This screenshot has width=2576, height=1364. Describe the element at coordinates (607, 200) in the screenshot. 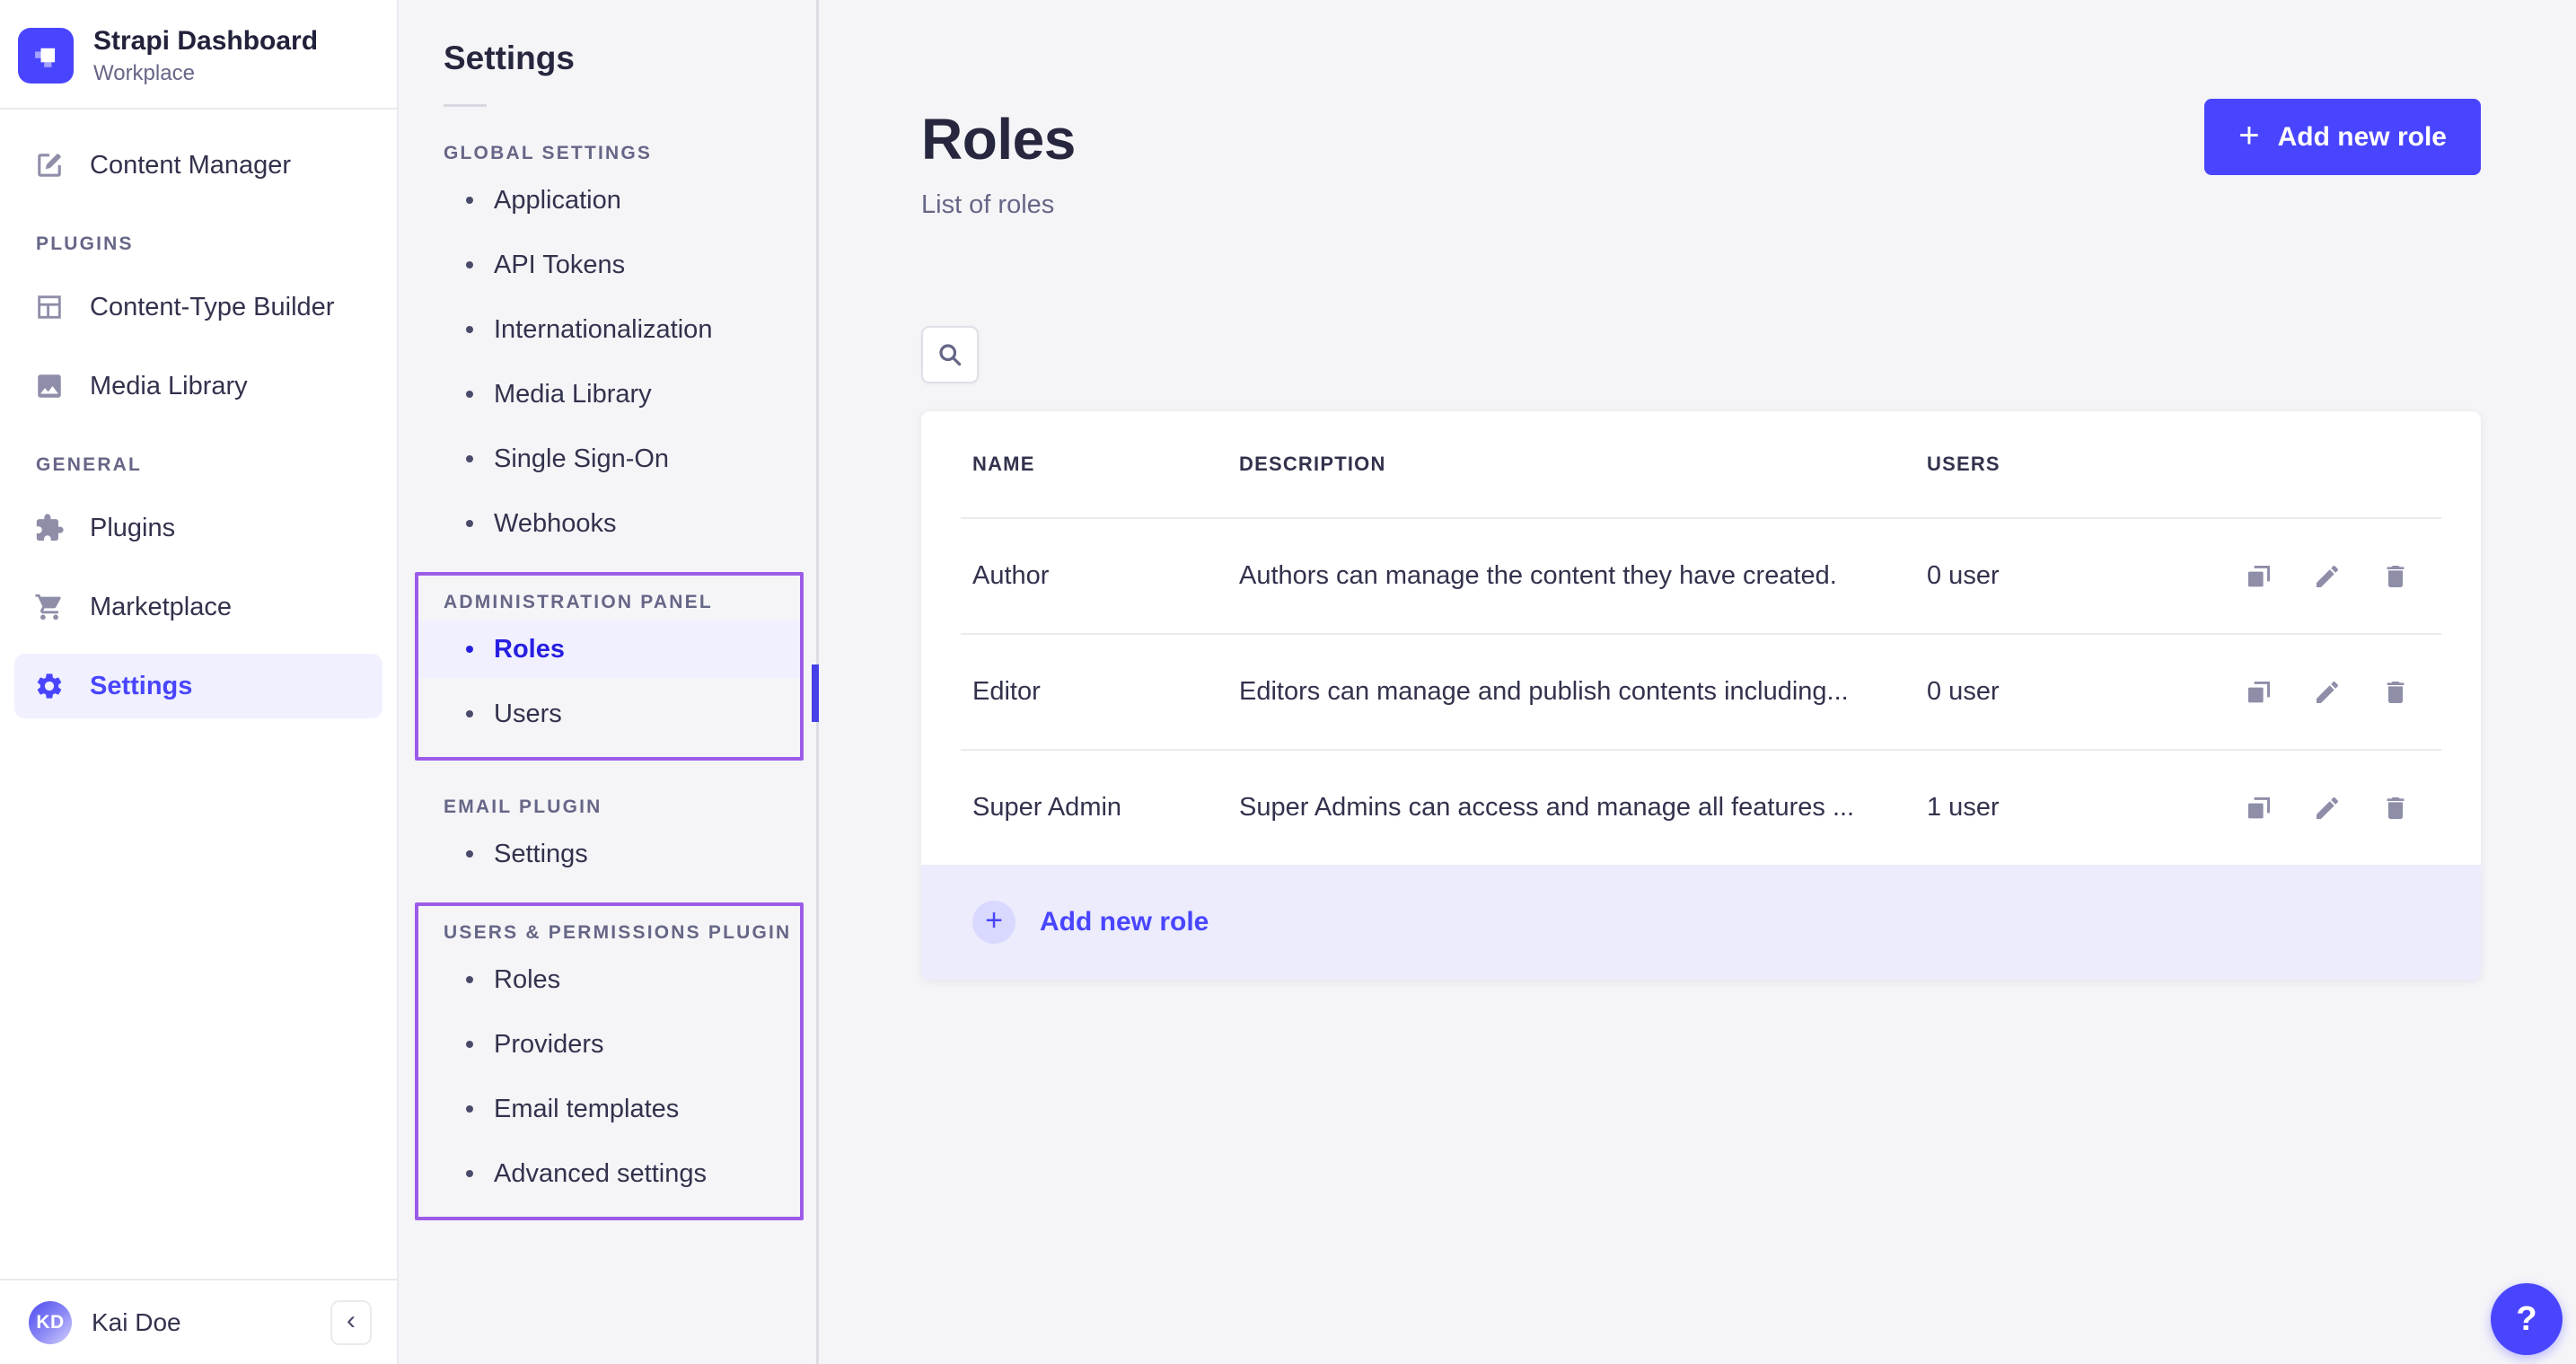

I see `settings-item-application: Application` at that location.